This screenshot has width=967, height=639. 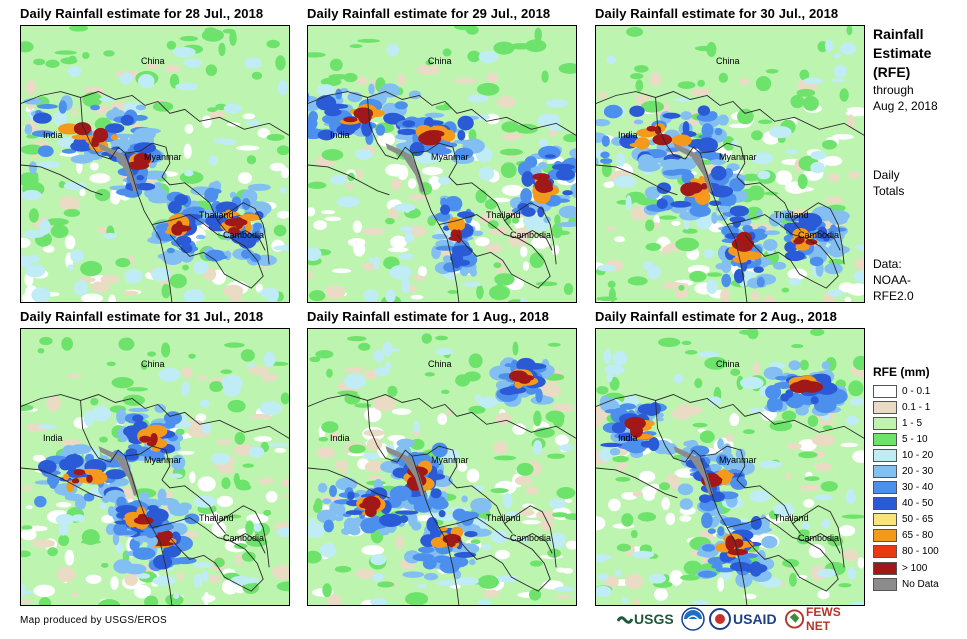 I want to click on fewsnet-logo: FEWS NET, so click(x=825, y=619).